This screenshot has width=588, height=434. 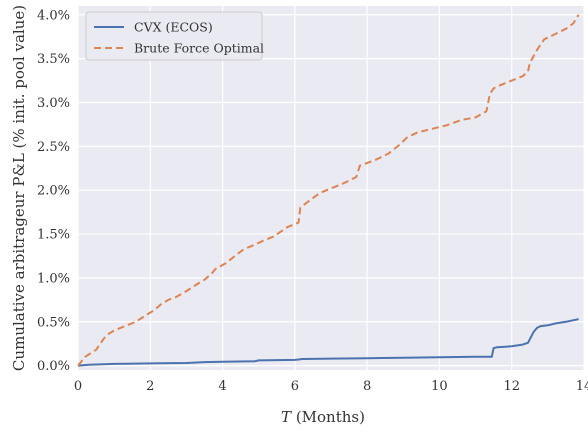 What do you see at coordinates (222, 386) in the screenshot?
I see `x-tick-label: 4` at bounding box center [222, 386].